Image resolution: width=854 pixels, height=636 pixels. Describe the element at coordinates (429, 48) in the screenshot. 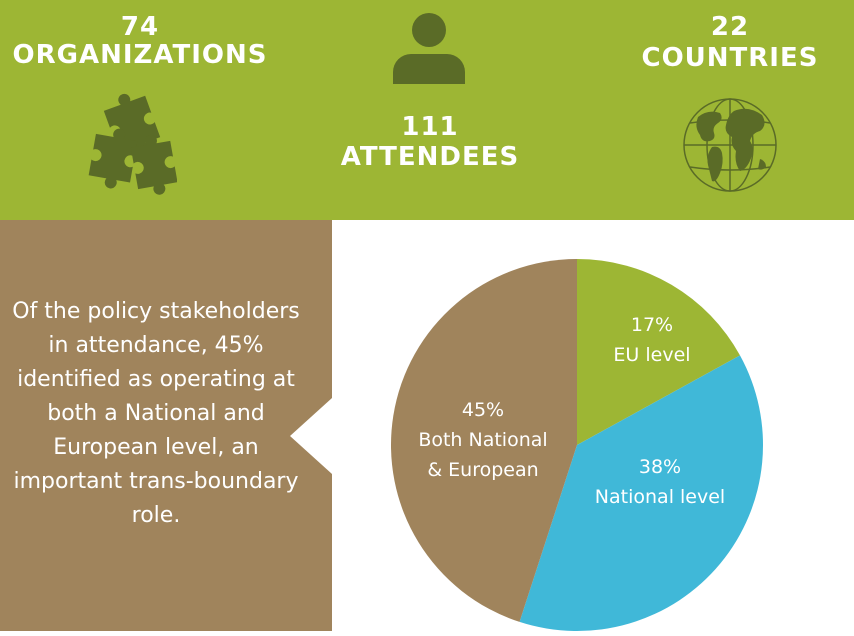

I see `person-icon` at that location.